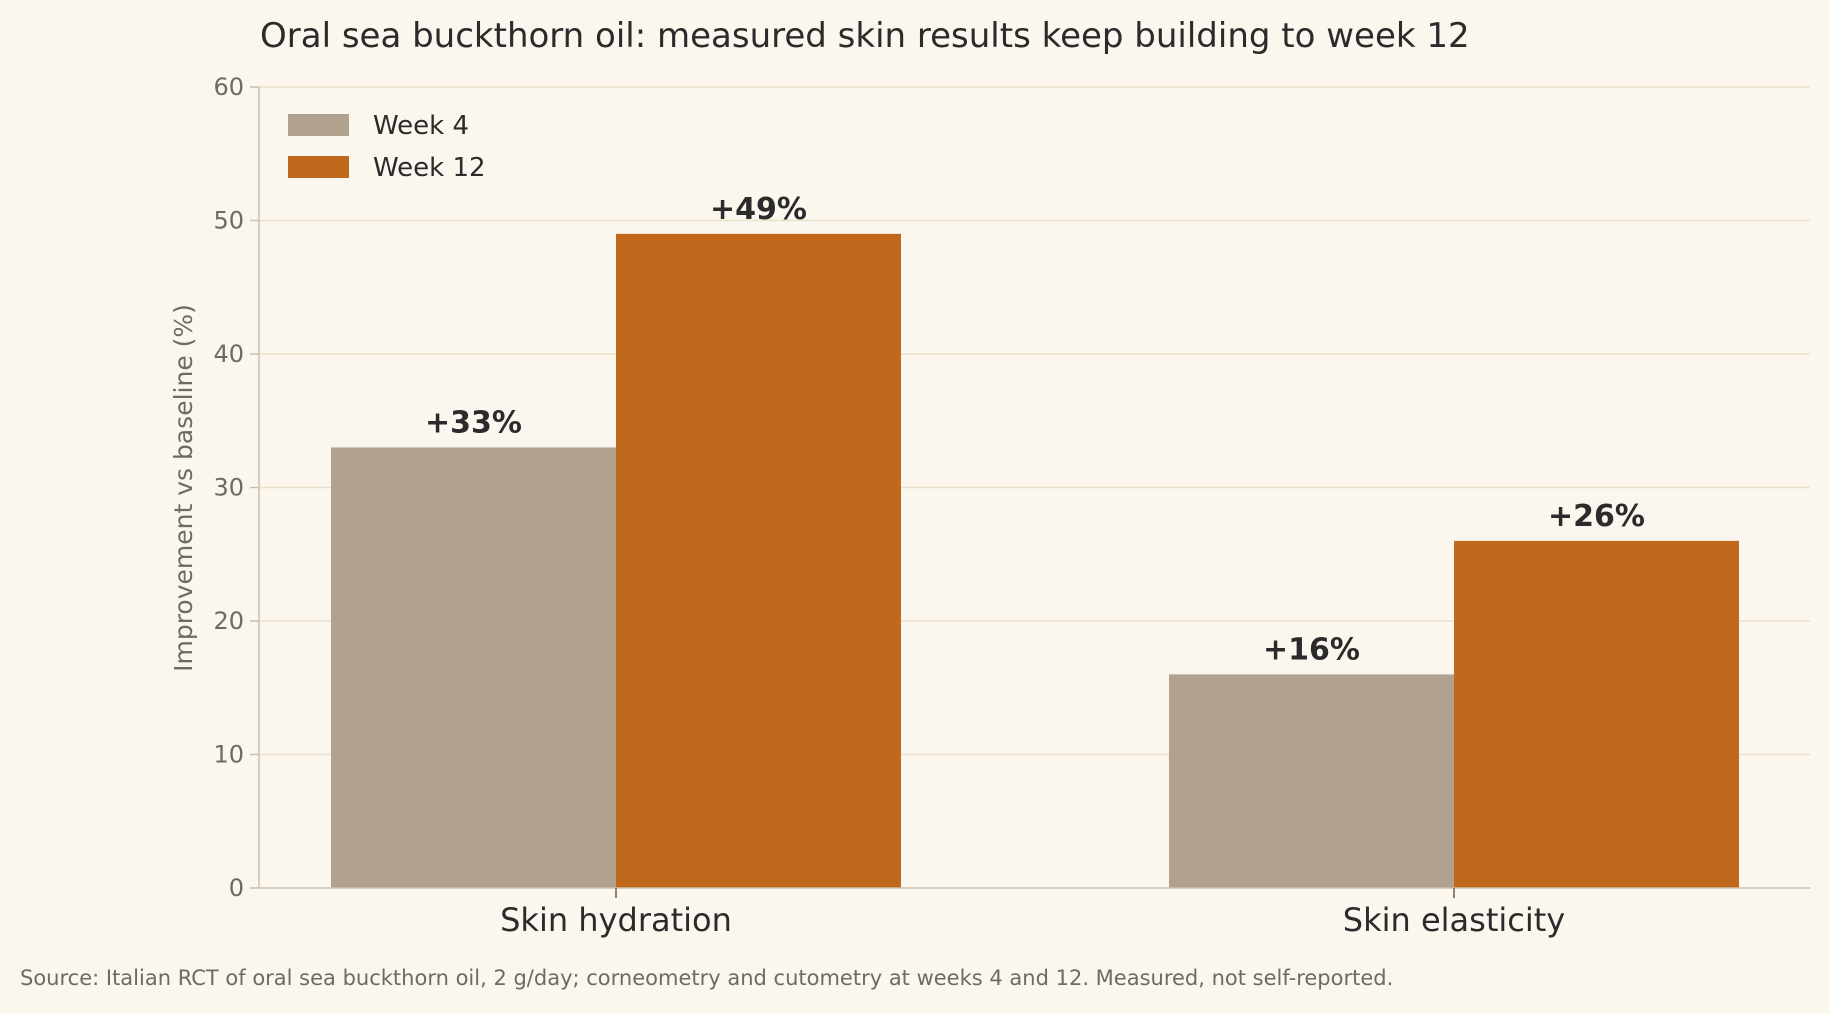  What do you see at coordinates (1596, 516) in the screenshot?
I see `data-label: +26%` at bounding box center [1596, 516].